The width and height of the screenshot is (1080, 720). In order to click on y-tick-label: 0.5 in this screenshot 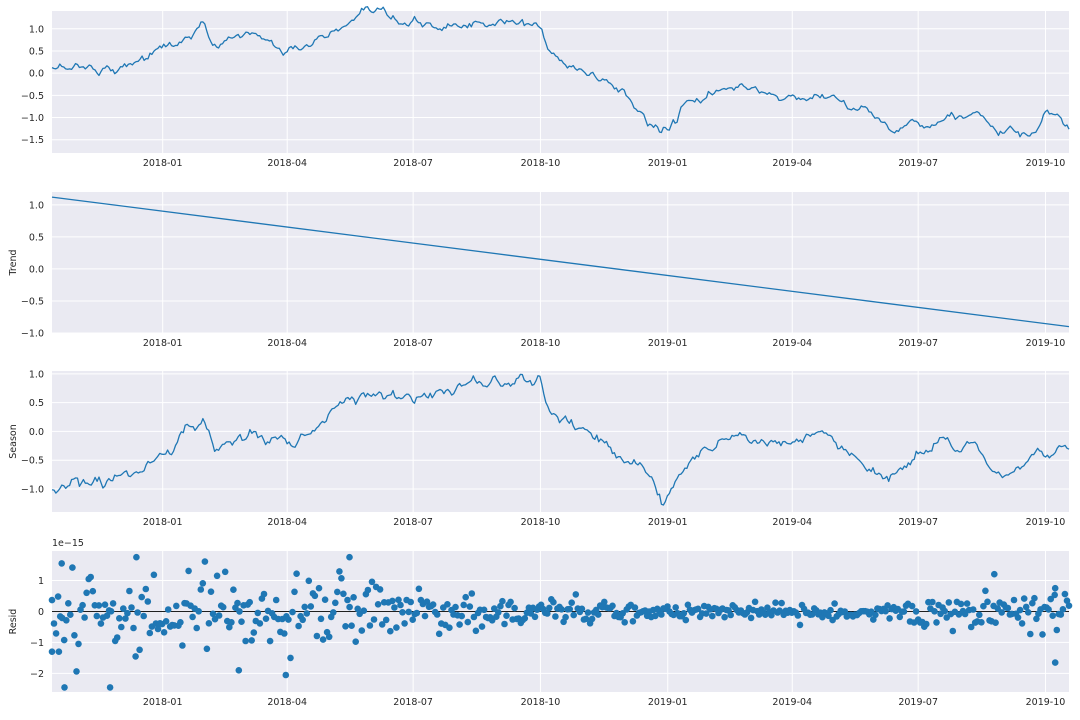, I will do `click(36, 237)`.